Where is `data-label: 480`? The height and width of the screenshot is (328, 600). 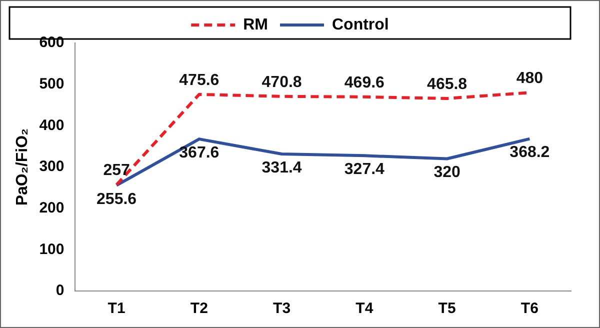 data-label: 480 is located at coordinates (530, 79).